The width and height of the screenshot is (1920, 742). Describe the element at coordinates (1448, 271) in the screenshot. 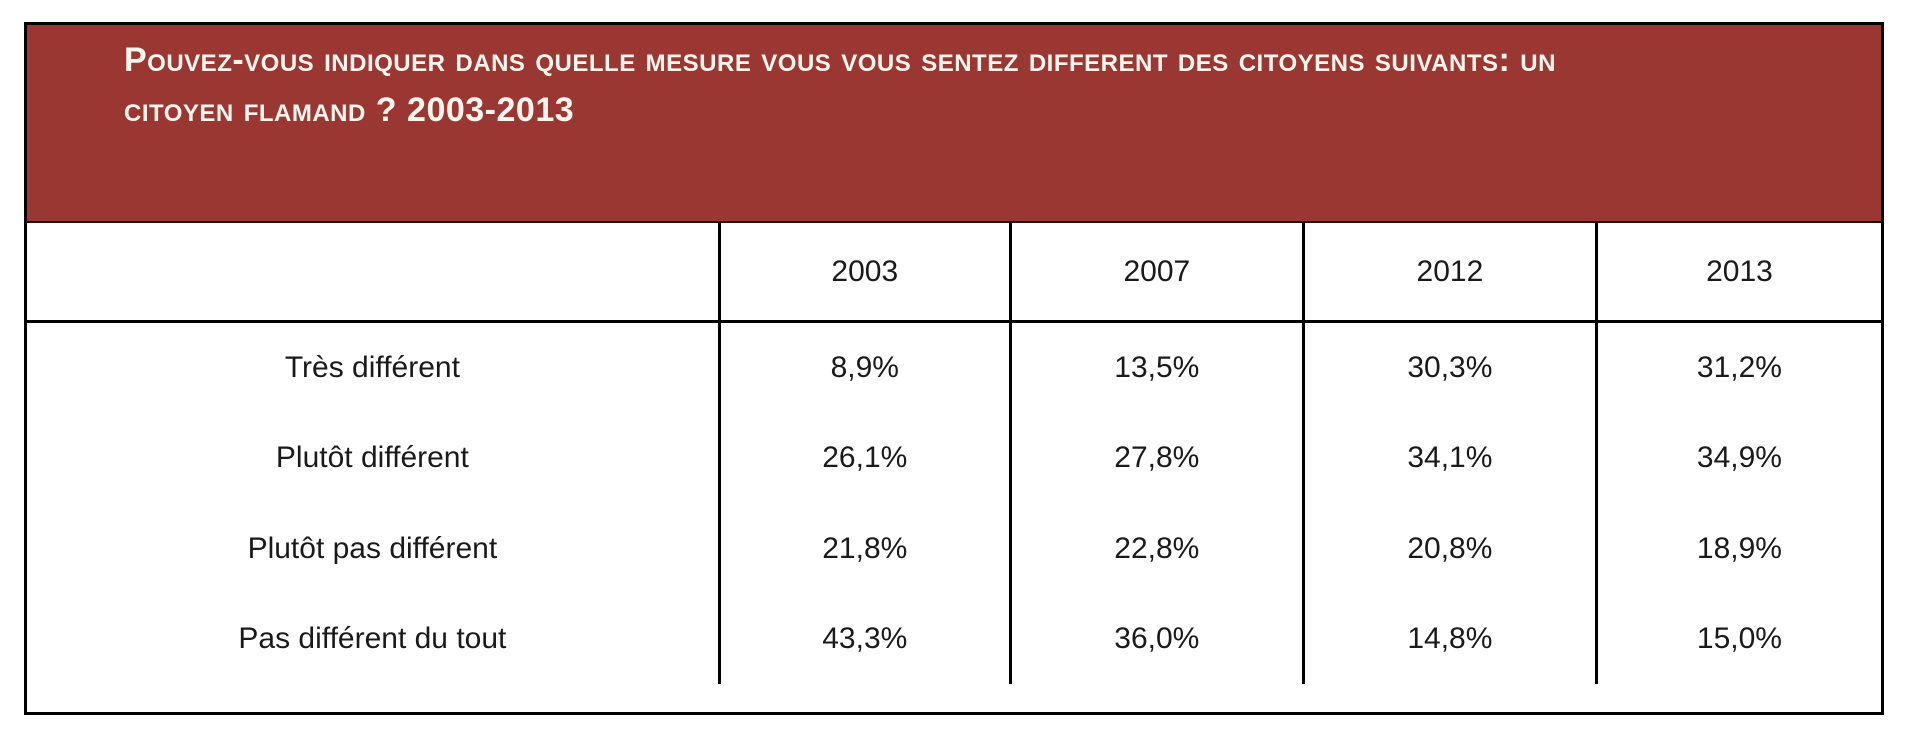

I see `year-header-2012: 2012` at that location.